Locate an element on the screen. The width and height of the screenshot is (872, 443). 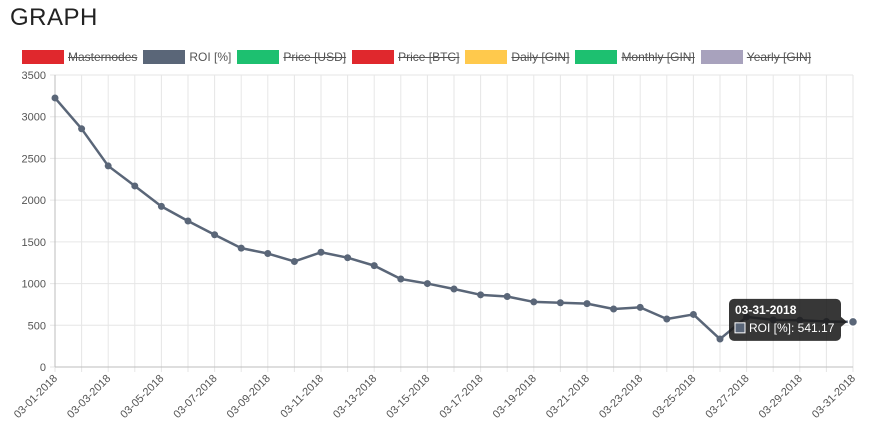
legend-item-2: Price [USD] is located at coordinates (291, 57).